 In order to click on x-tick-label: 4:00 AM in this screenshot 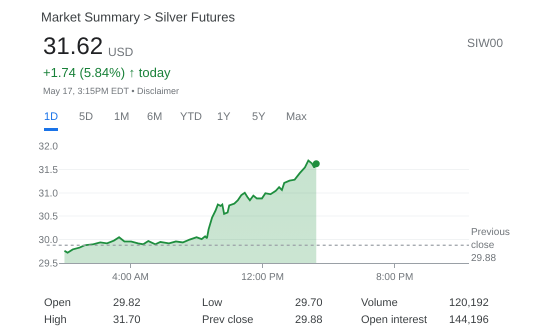, I will do `click(130, 277)`.